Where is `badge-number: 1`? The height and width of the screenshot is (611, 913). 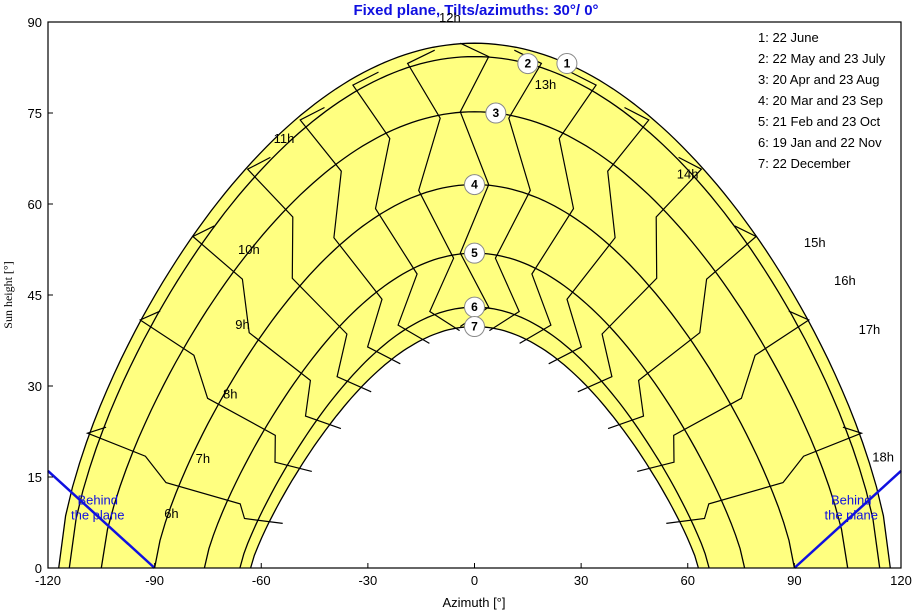
badge-number: 1 is located at coordinates (567, 64).